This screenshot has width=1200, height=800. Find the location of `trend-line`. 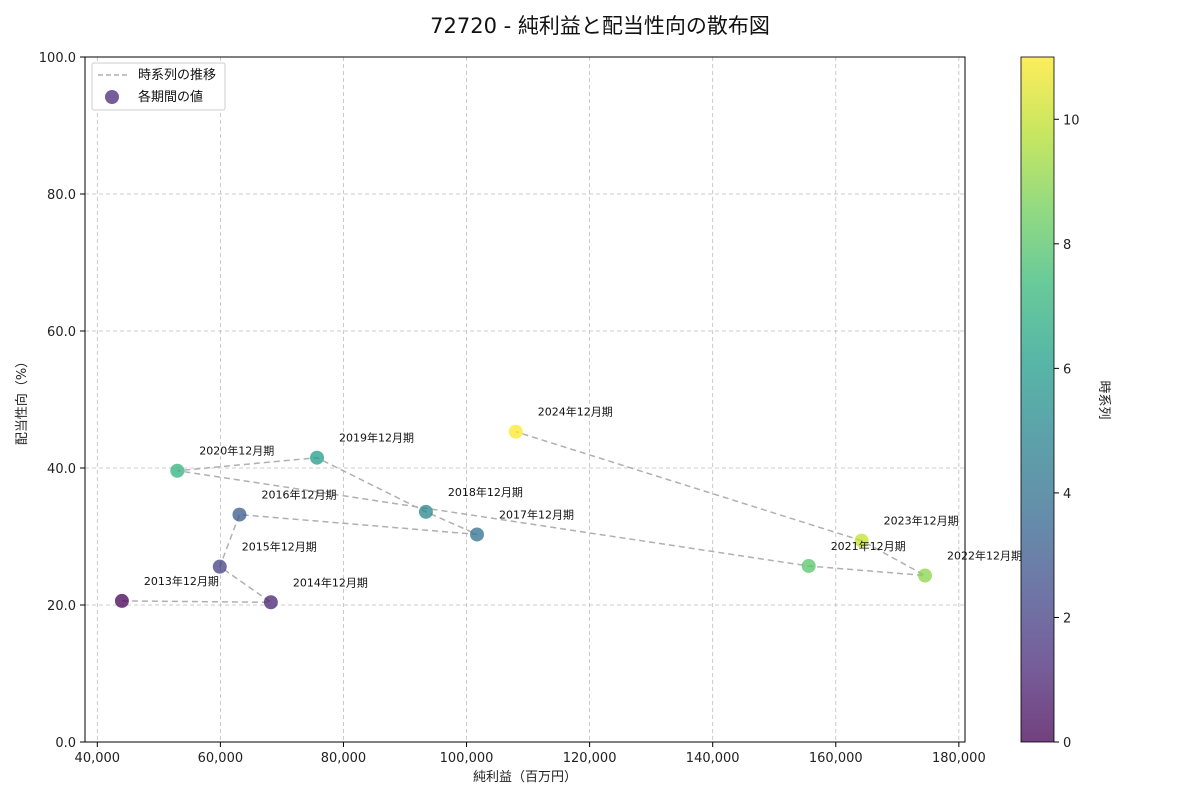

trend-line is located at coordinates (523, 517).